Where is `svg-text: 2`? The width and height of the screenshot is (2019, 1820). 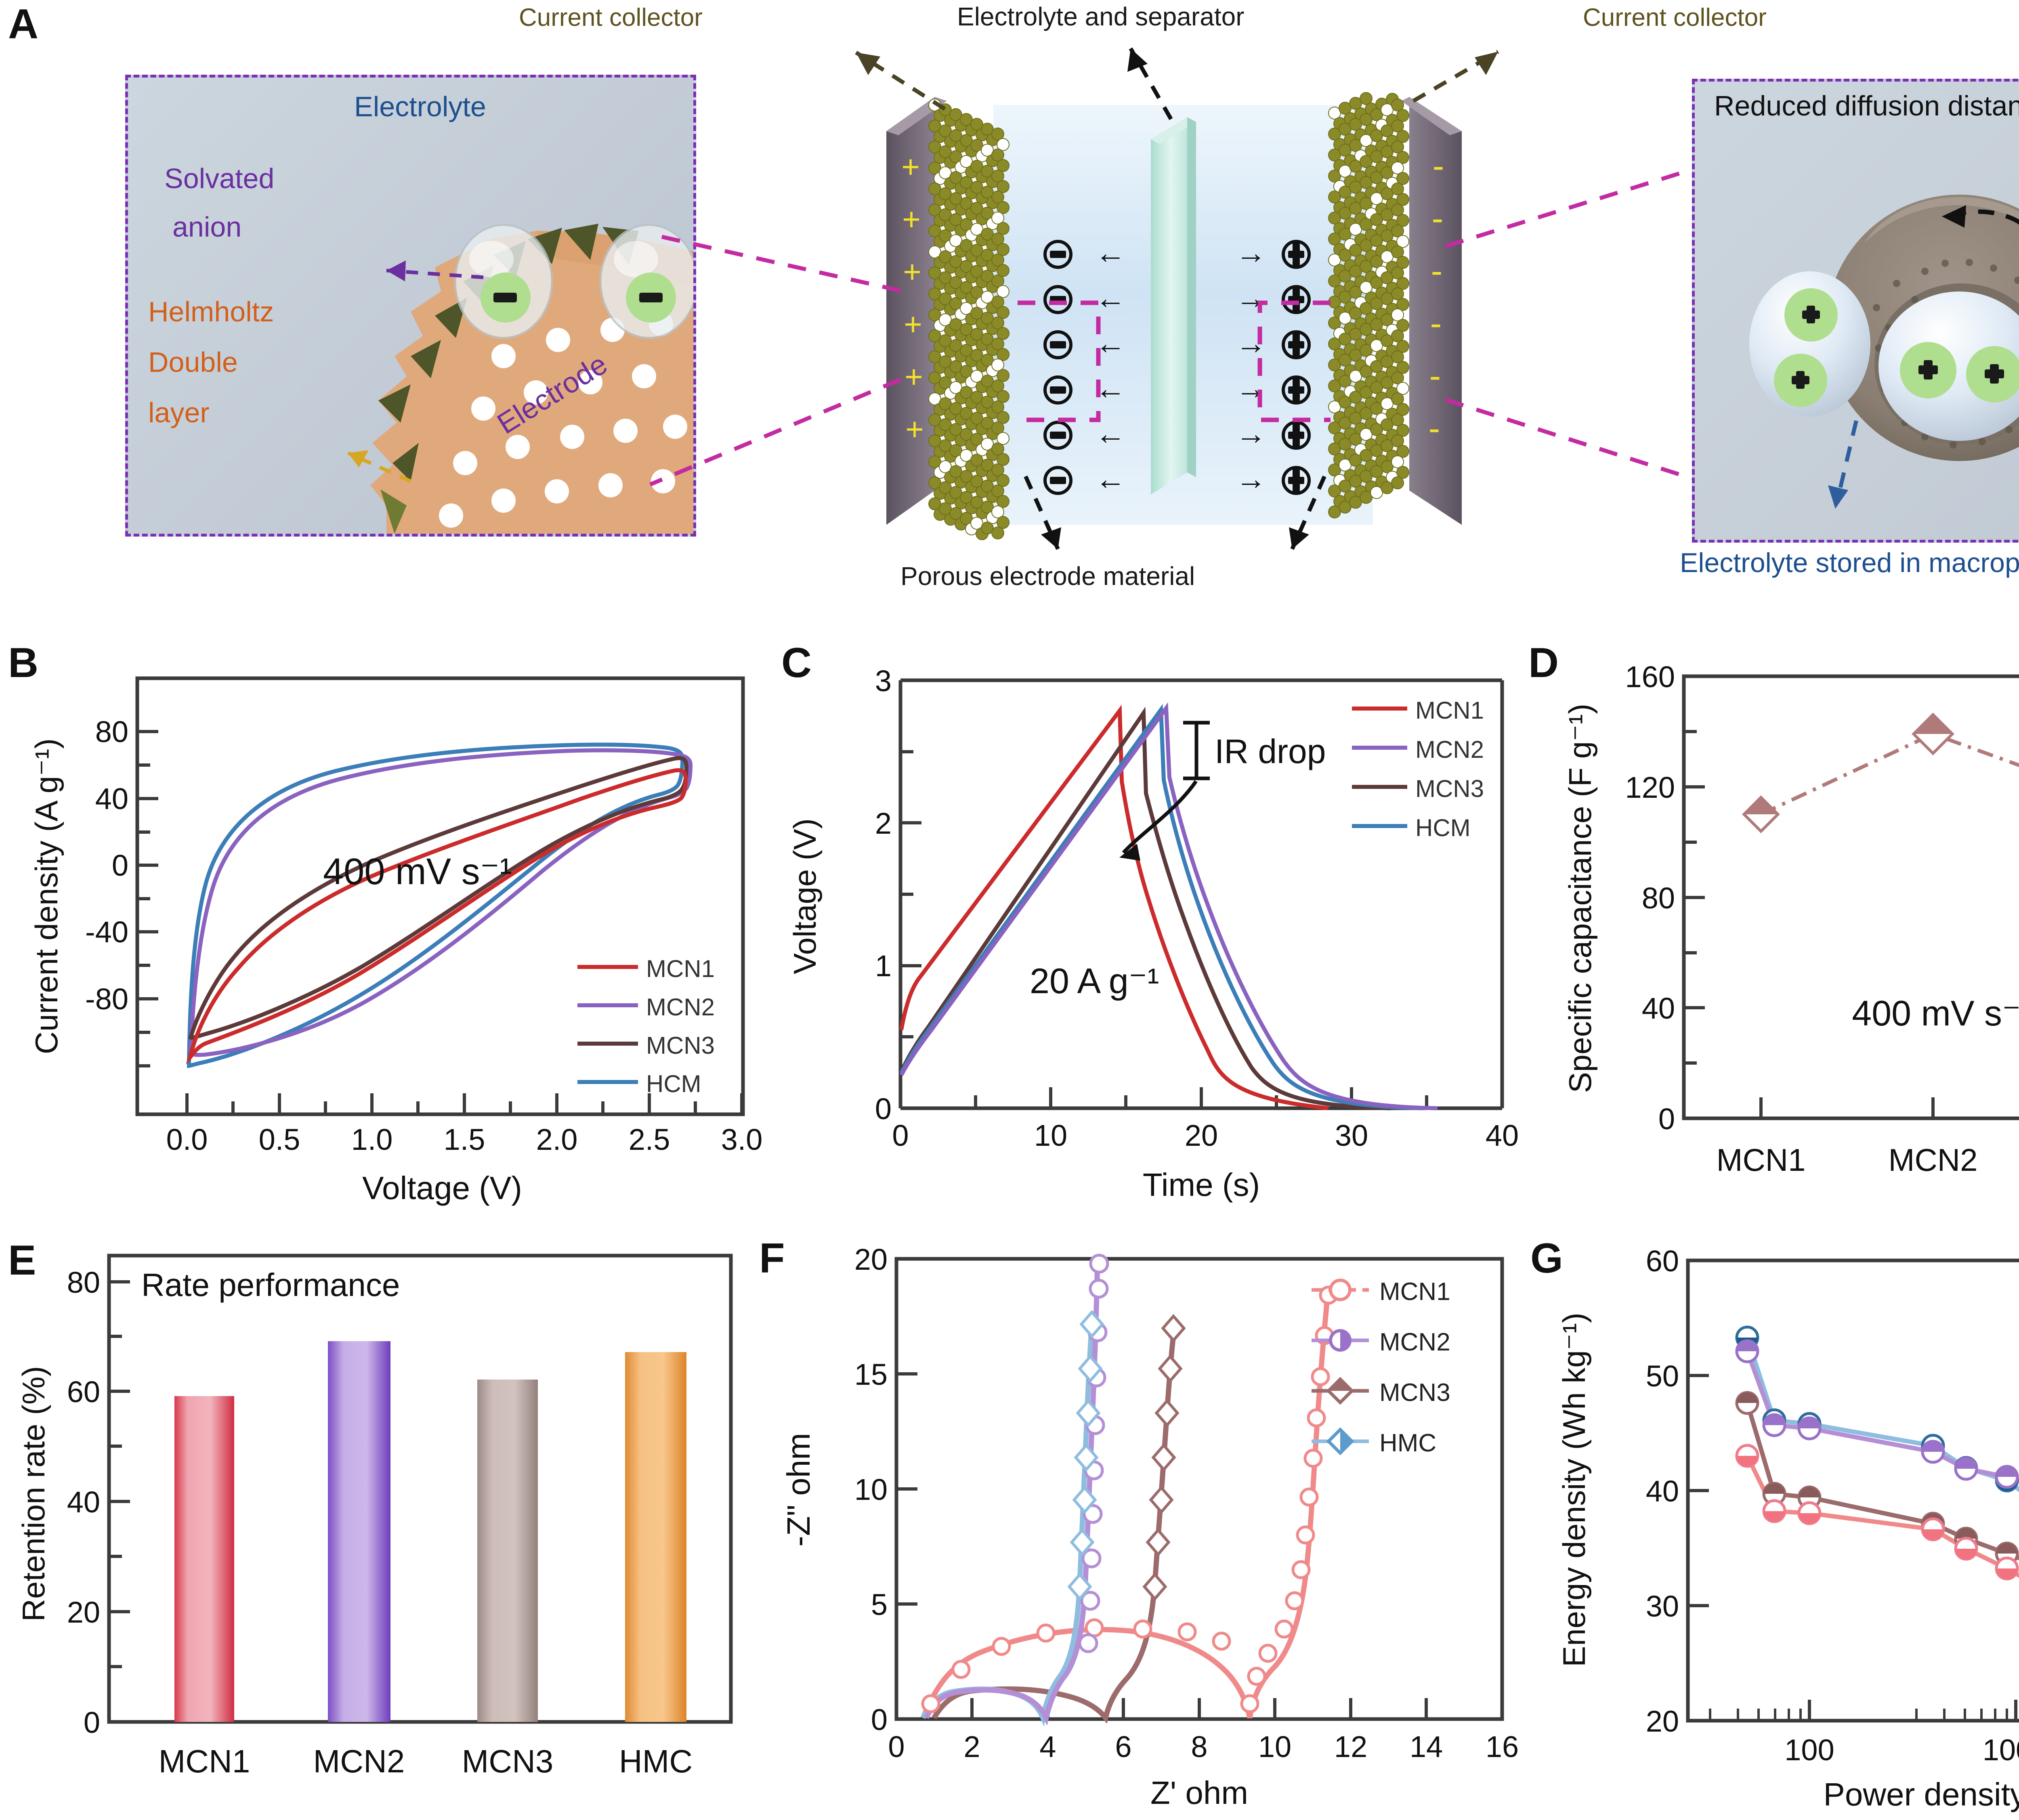 svg-text: 2 is located at coordinates (883, 823).